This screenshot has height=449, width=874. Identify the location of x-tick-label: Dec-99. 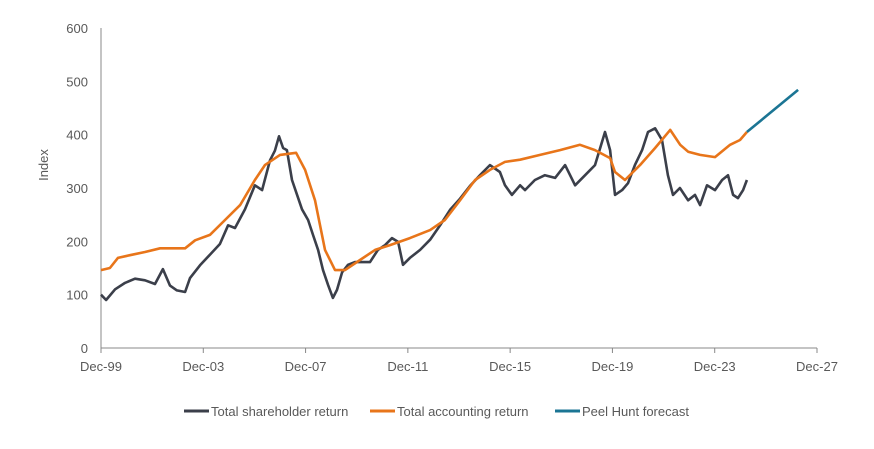
(101, 366).